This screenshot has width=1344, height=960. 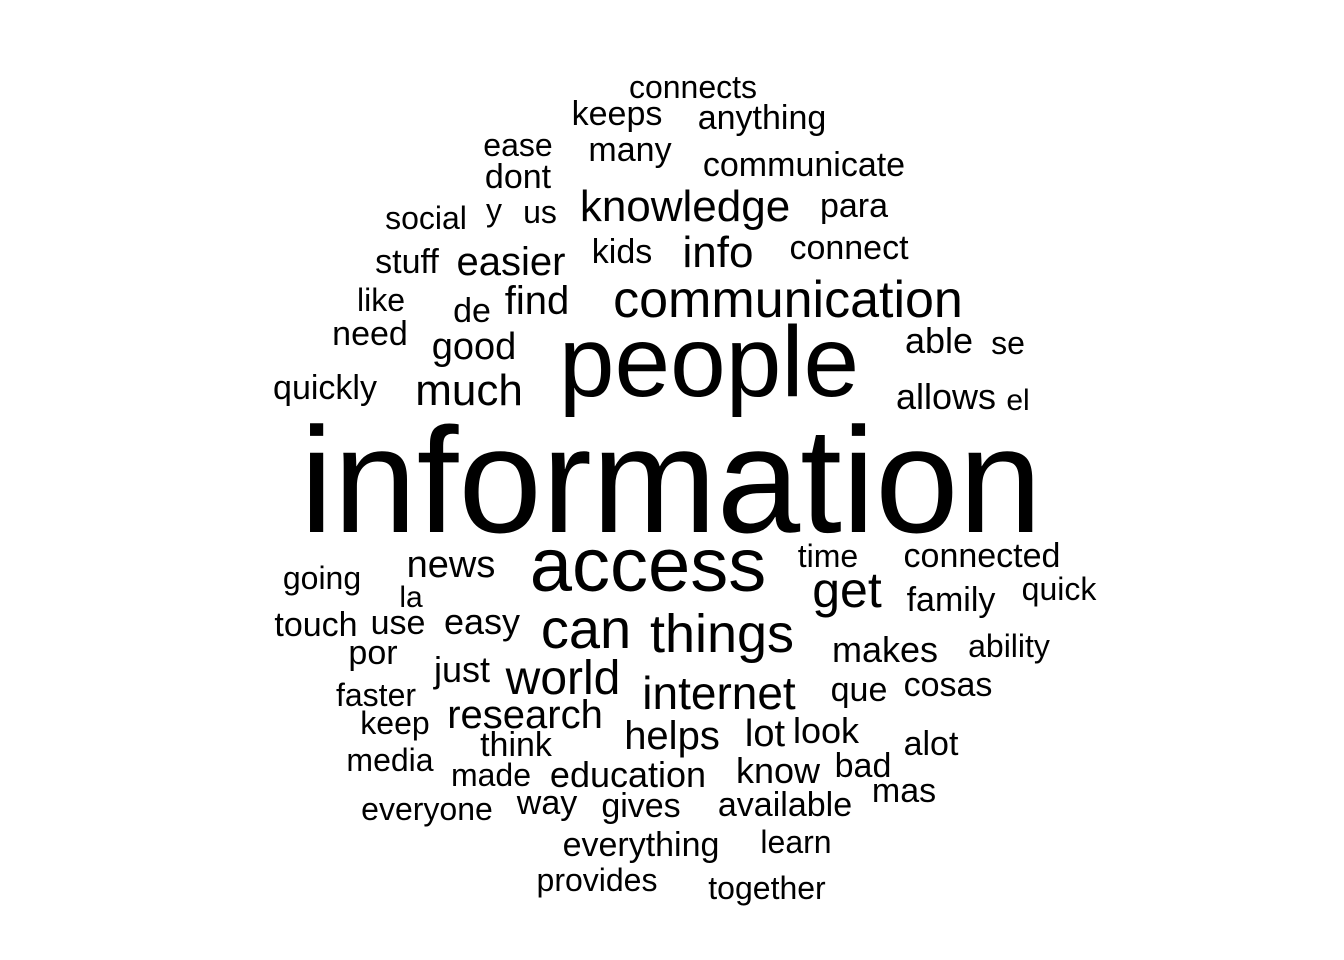 What do you see at coordinates (322, 578) in the screenshot?
I see `word-going: going` at bounding box center [322, 578].